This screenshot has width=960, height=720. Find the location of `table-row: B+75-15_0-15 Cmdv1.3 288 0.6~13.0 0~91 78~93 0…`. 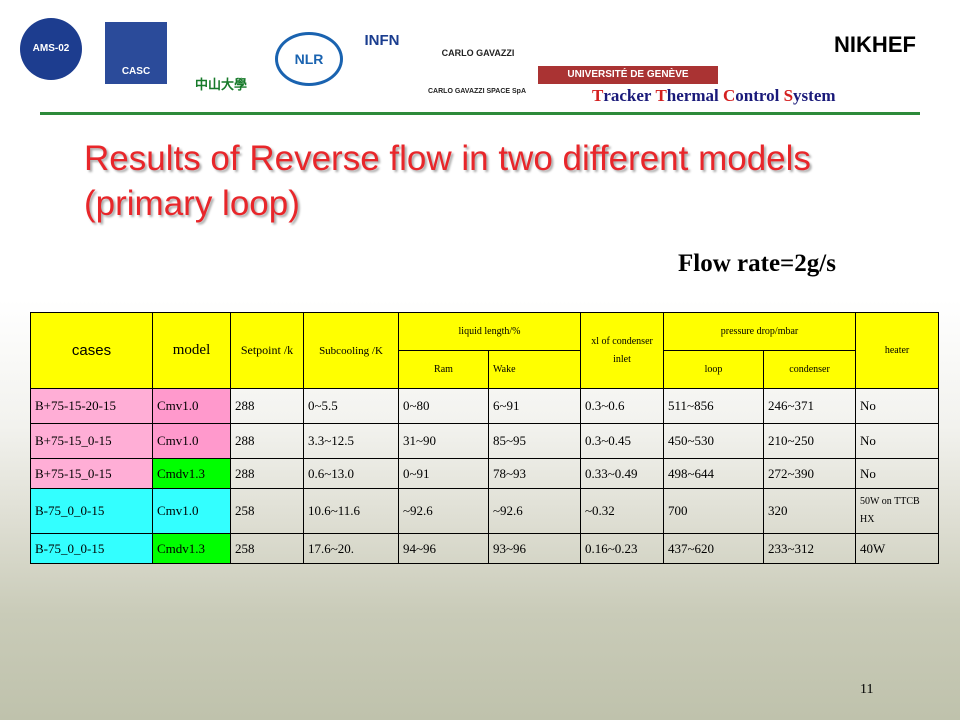

table-row: B+75-15_0-15 Cmdv1.3 288 0.6~13.0 0~91 78~93 0… is located at coordinates (485, 473).